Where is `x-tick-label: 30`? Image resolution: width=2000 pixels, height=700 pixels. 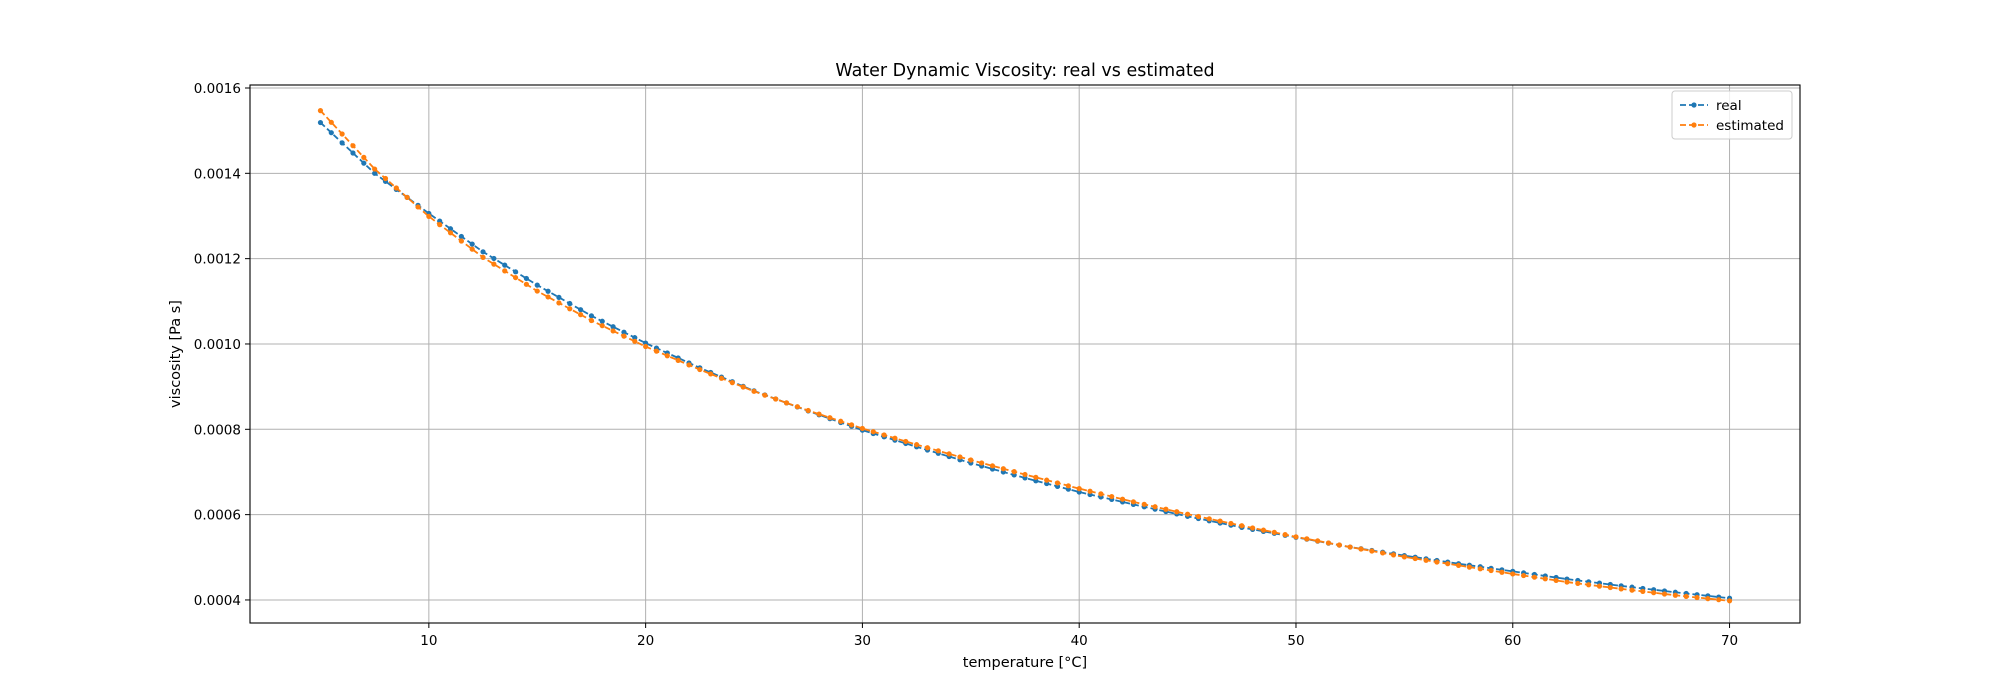
x-tick-label: 30 is located at coordinates (862, 641).